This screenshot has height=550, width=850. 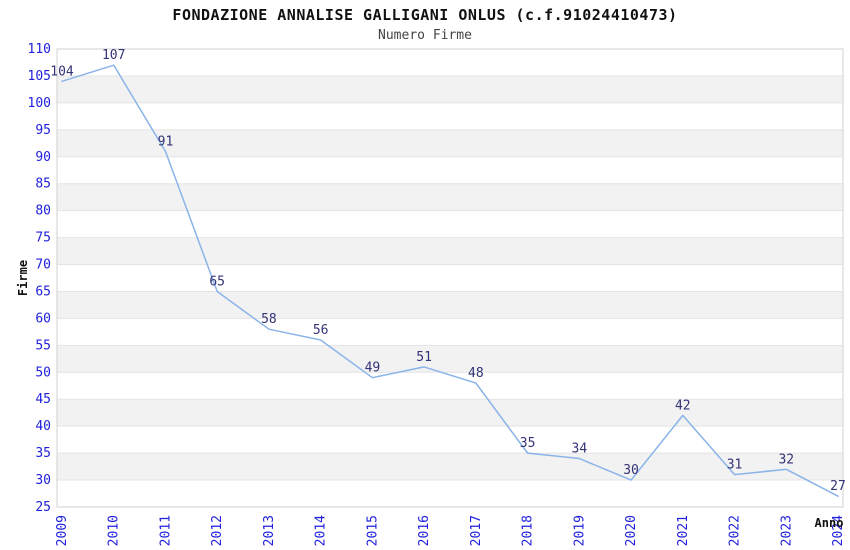 I want to click on y-tick-label: 60, so click(x=43, y=318).